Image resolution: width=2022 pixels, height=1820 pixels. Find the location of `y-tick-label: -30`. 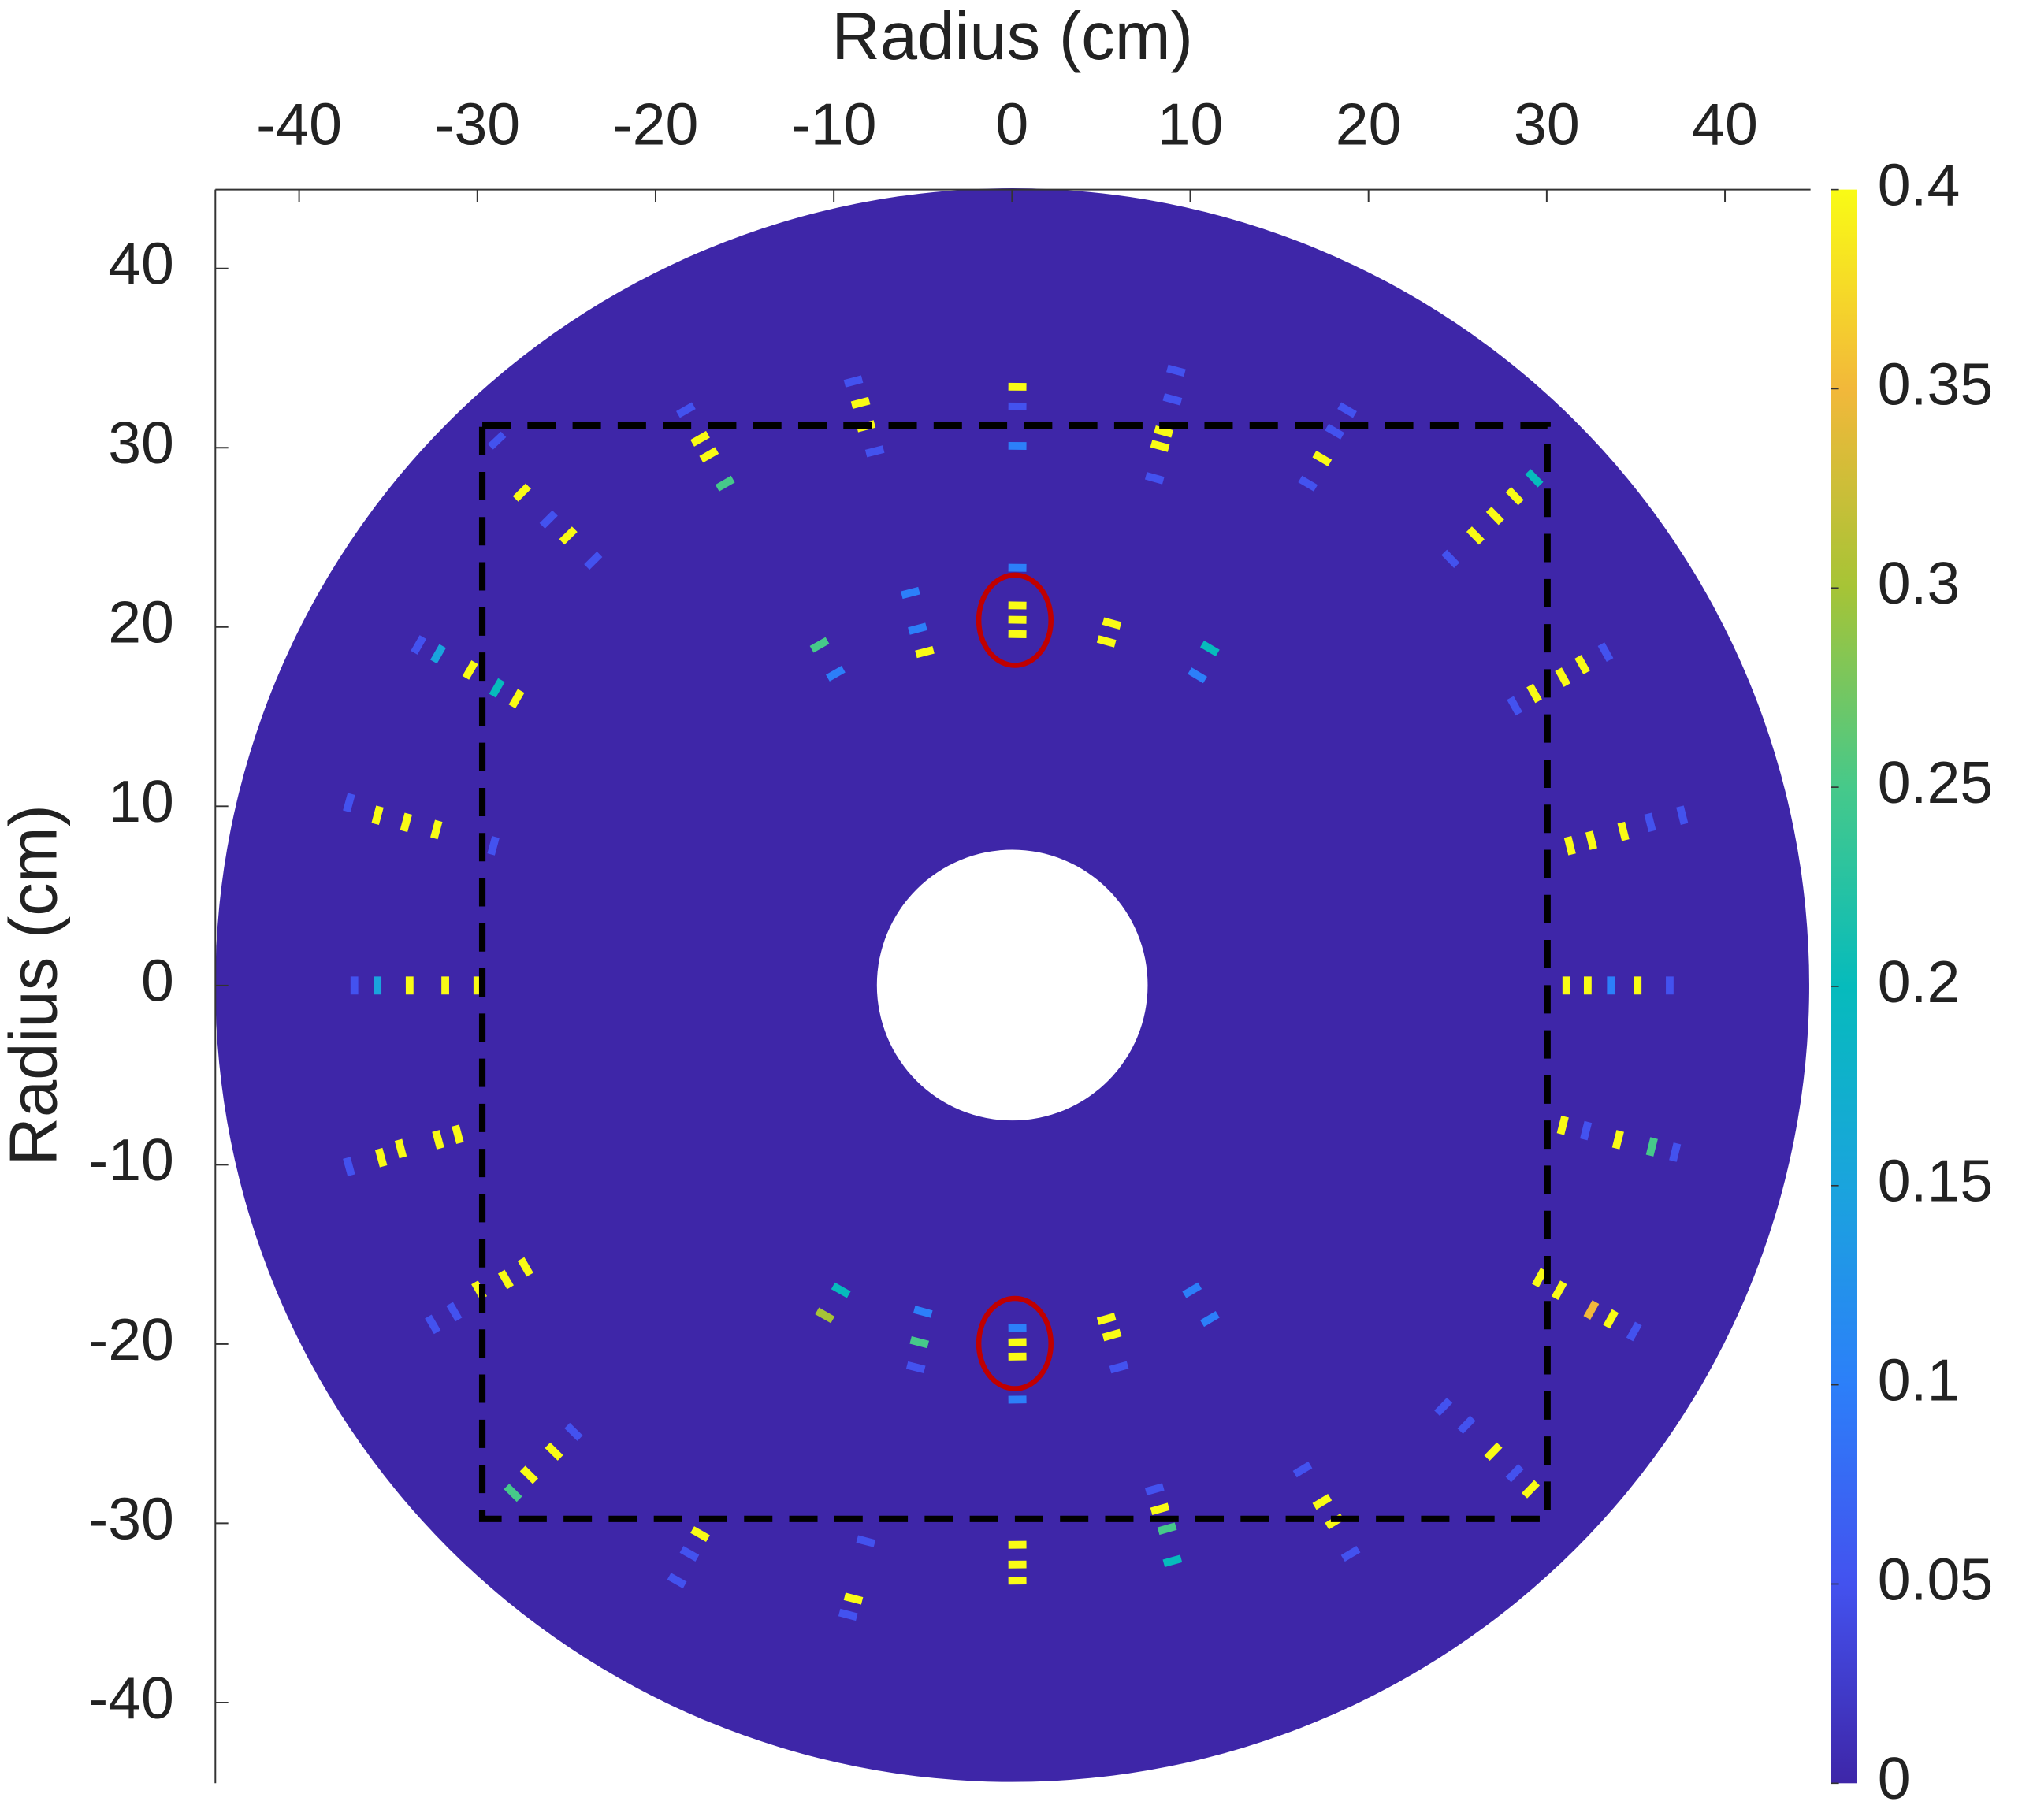

y-tick-label: -30 is located at coordinates (131, 1518).